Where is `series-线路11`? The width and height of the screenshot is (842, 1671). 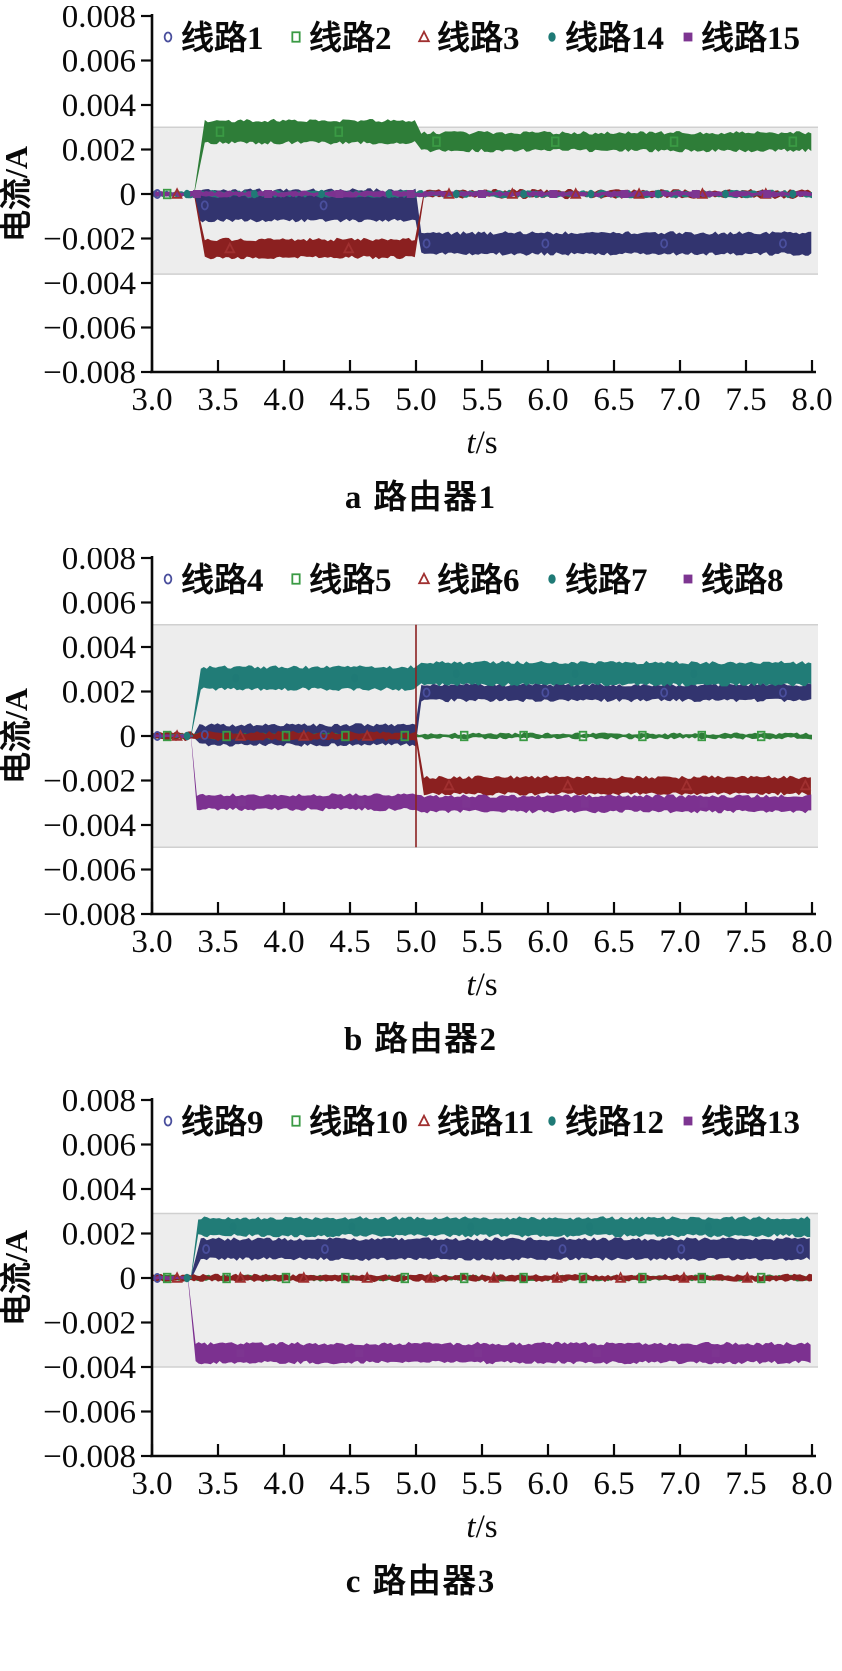 series-线路11 is located at coordinates (482, 1278).